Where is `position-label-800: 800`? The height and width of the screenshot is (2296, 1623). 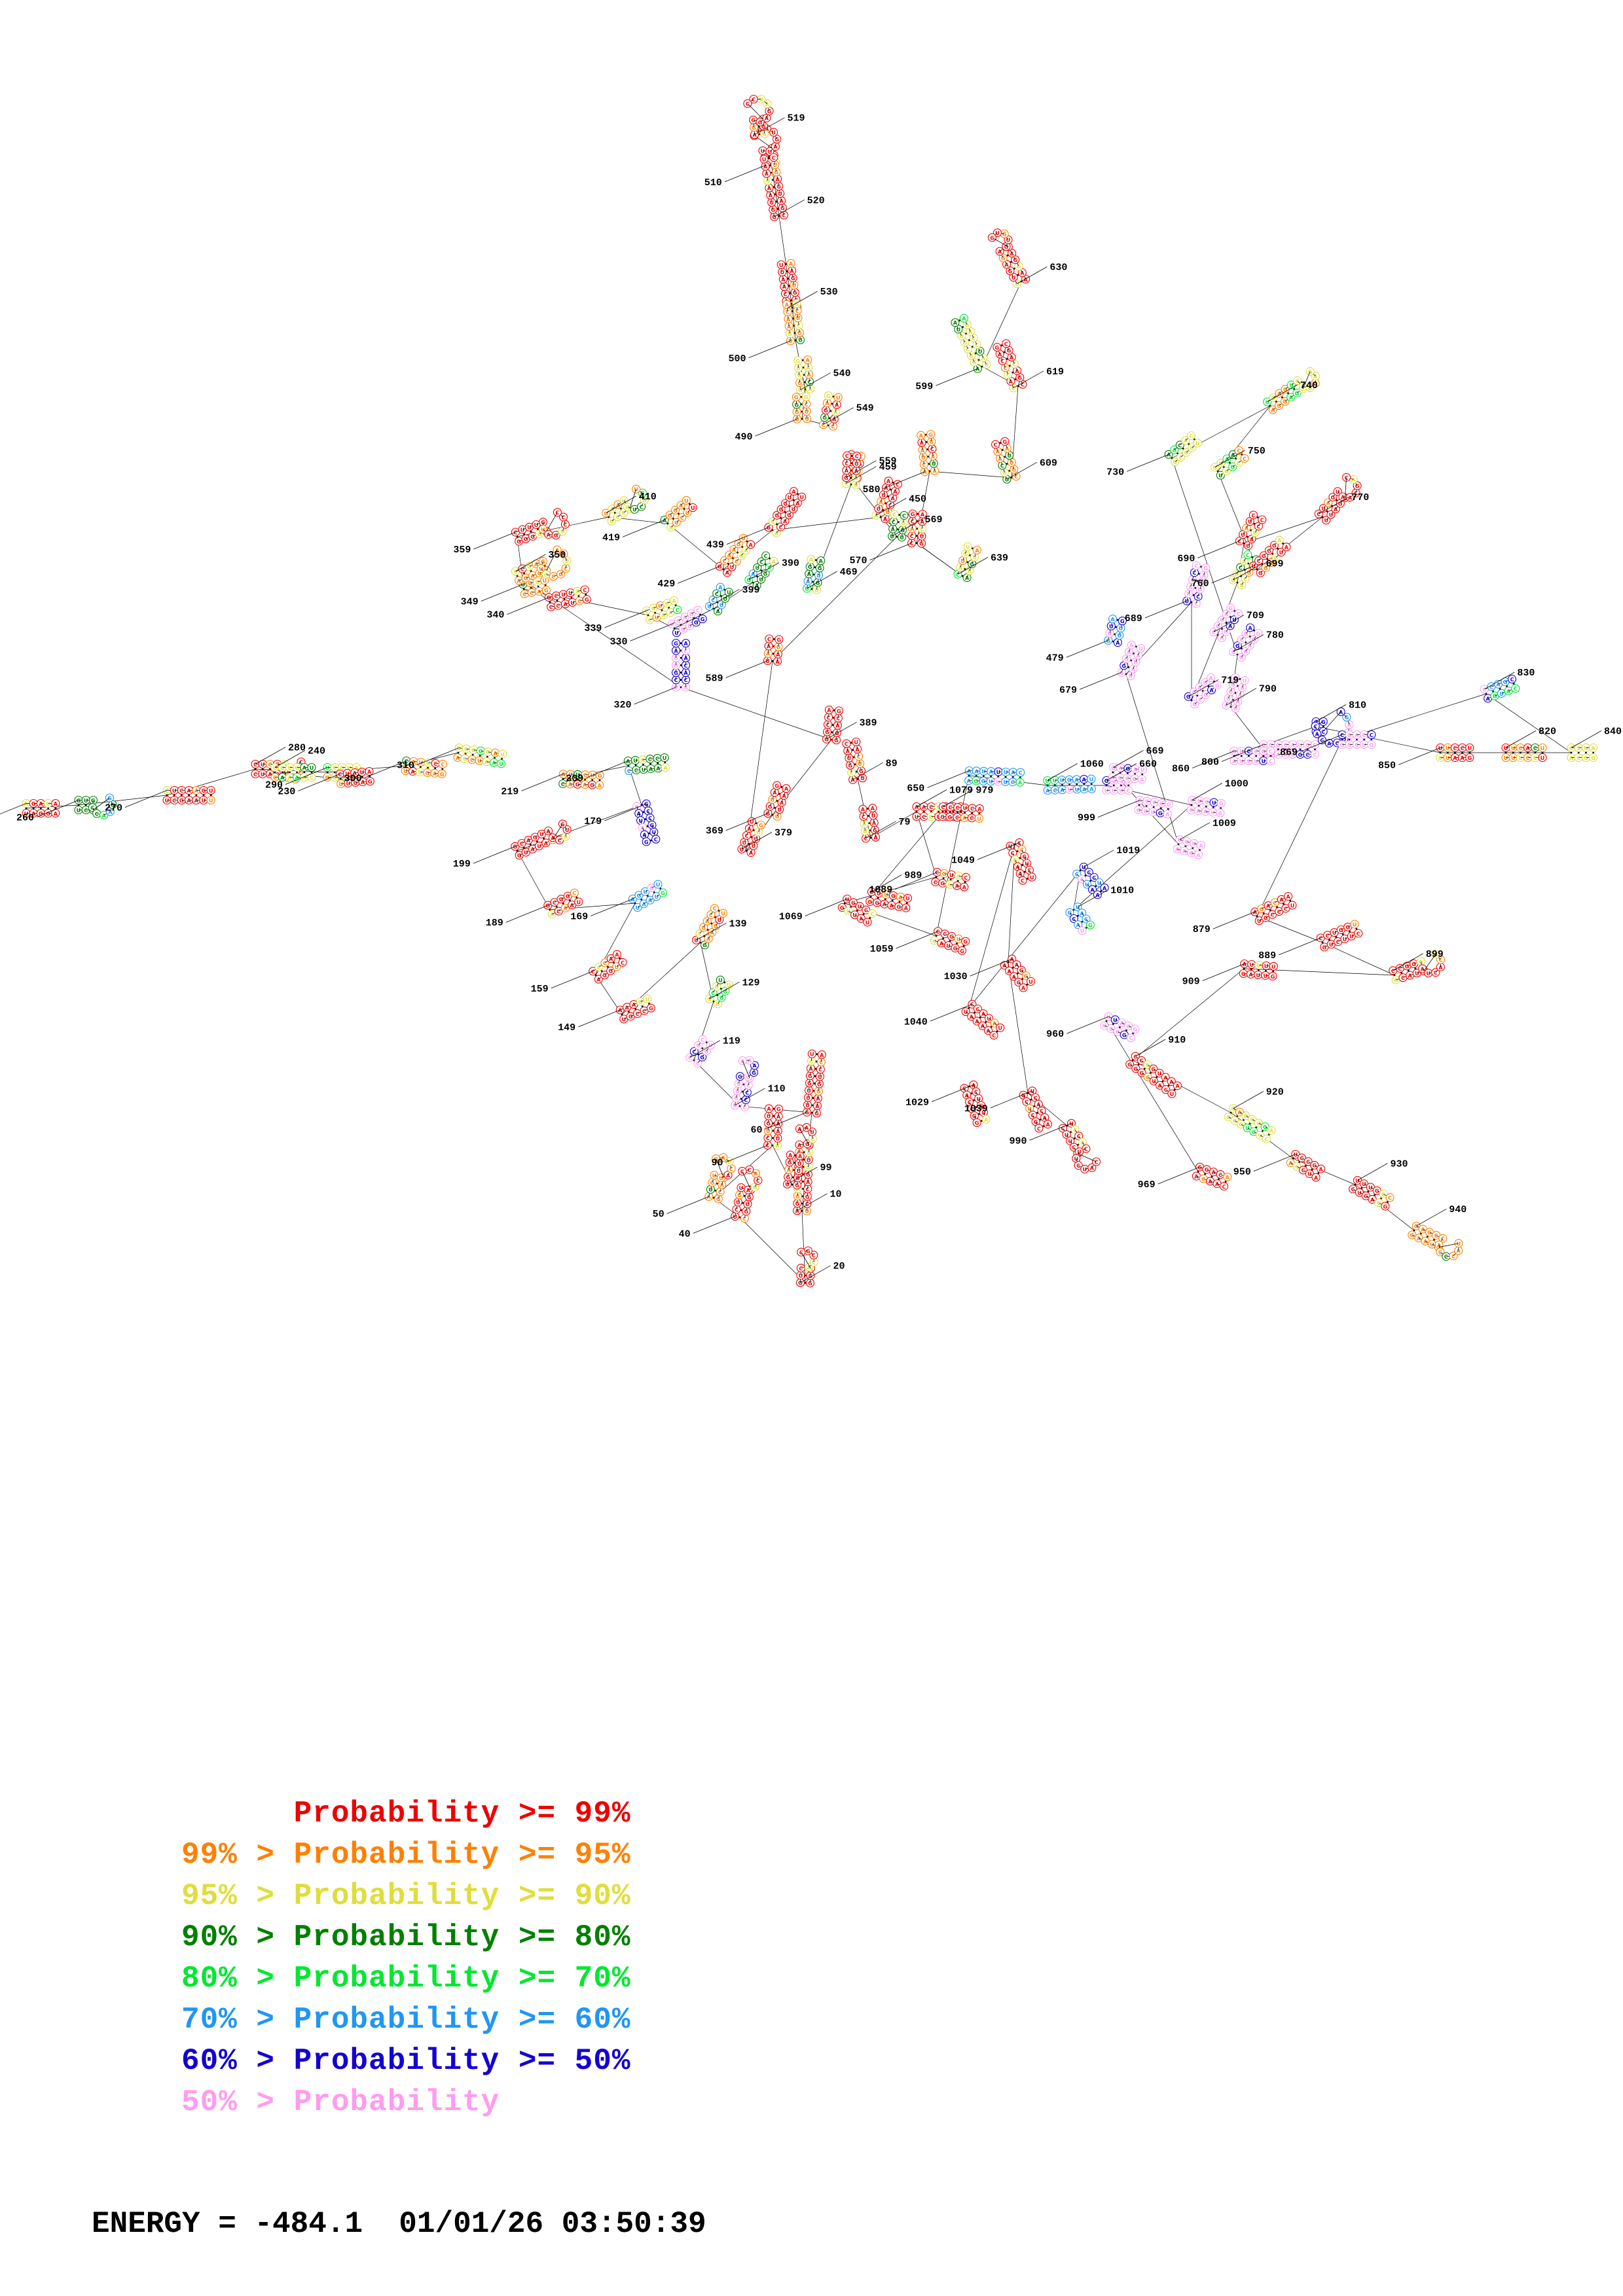 position-label-800: 800 is located at coordinates (1210, 762).